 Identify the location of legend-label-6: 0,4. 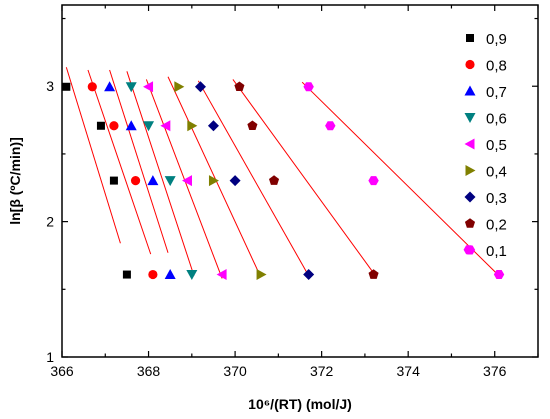
(496, 172).